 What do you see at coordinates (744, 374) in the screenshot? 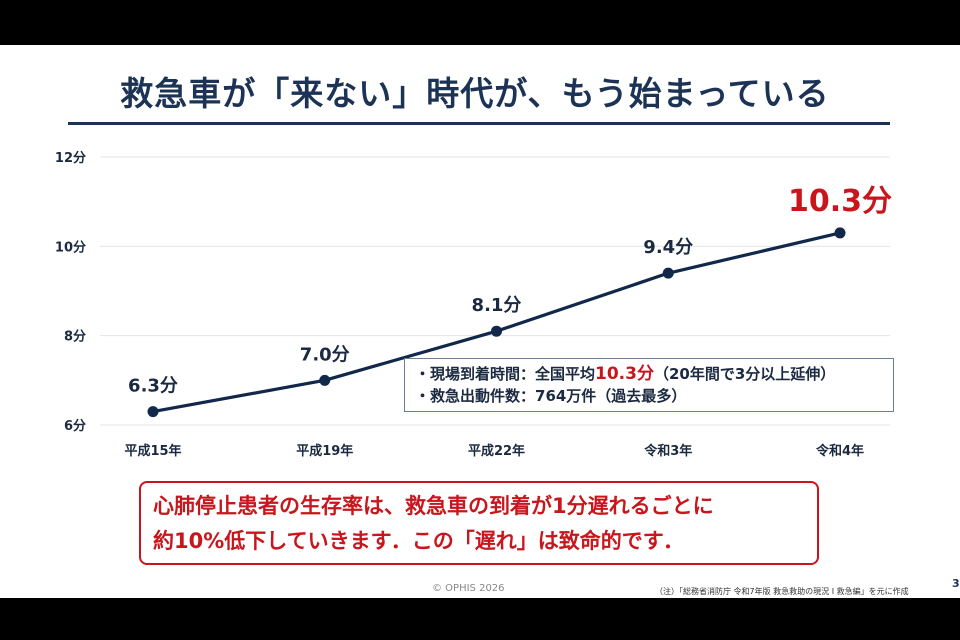
I see `info-arrival-suffix: （20年間で3分以上延伸）` at bounding box center [744, 374].